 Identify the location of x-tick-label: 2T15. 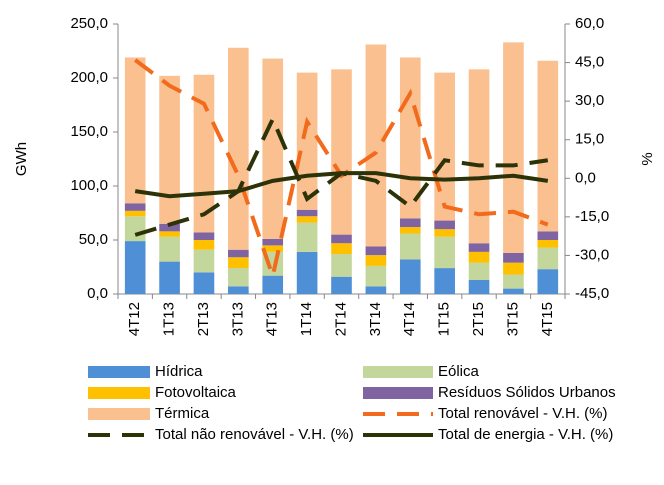
(478, 319).